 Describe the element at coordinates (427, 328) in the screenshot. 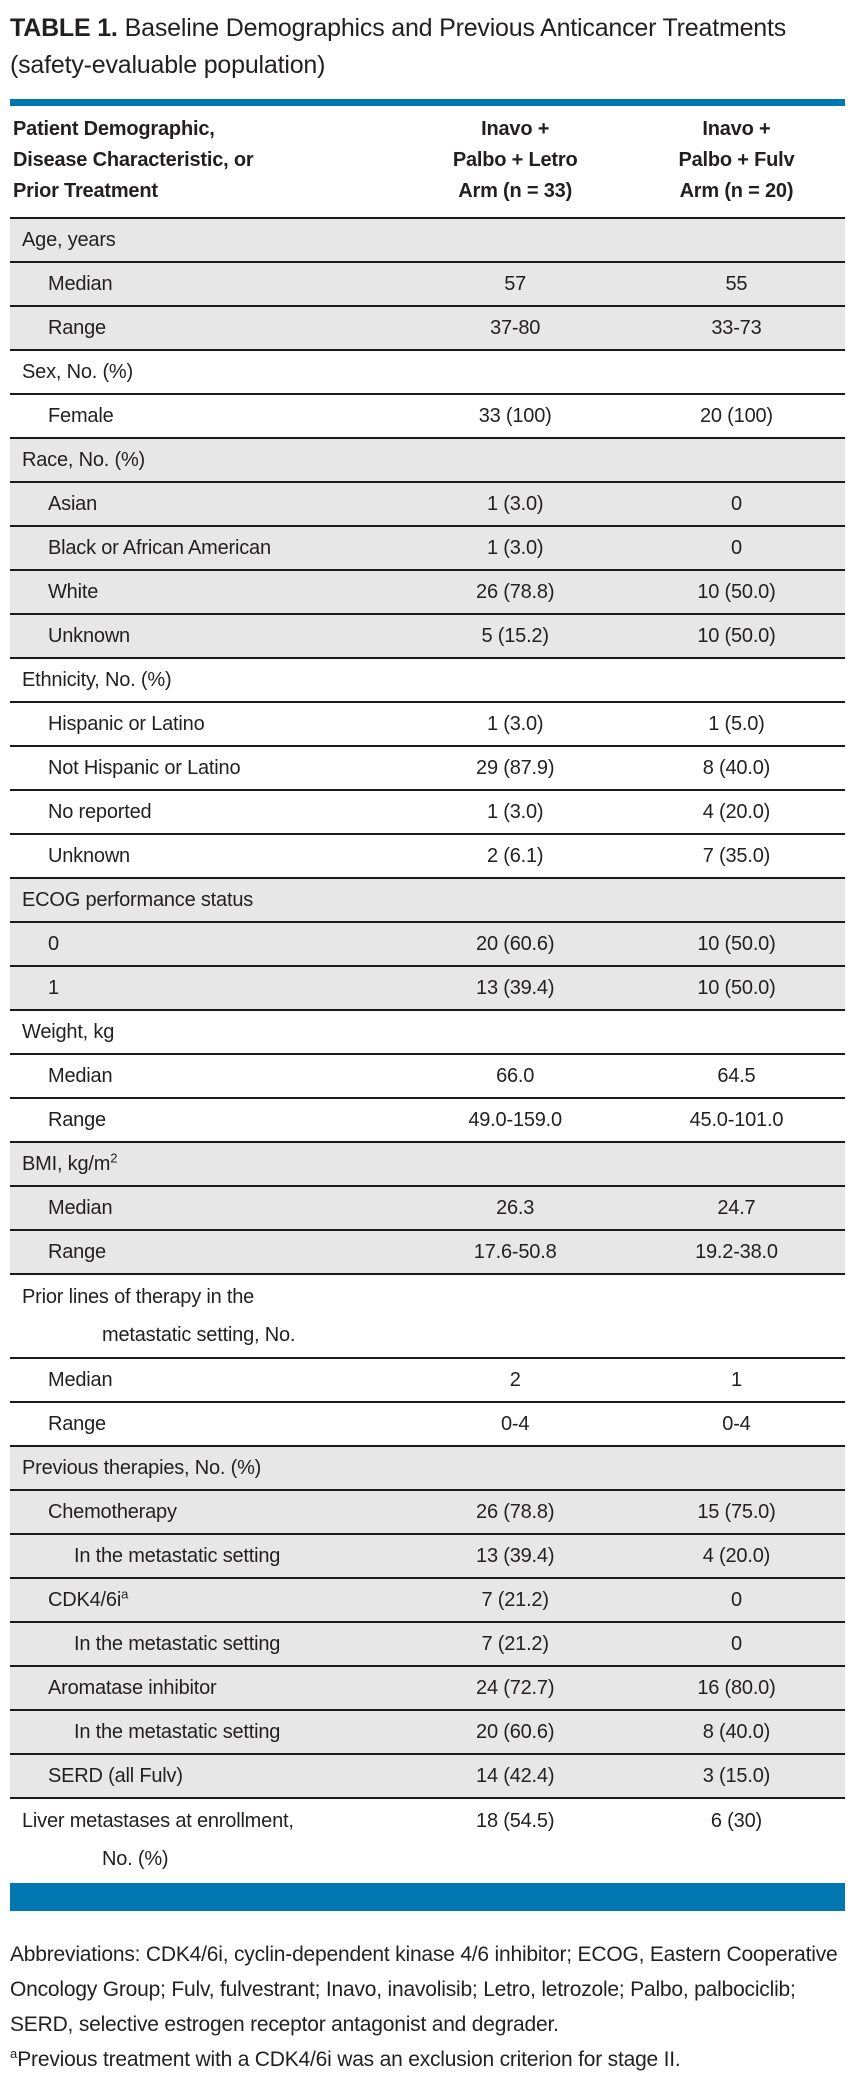

I see `table-row: Range 37-80 33-73` at that location.